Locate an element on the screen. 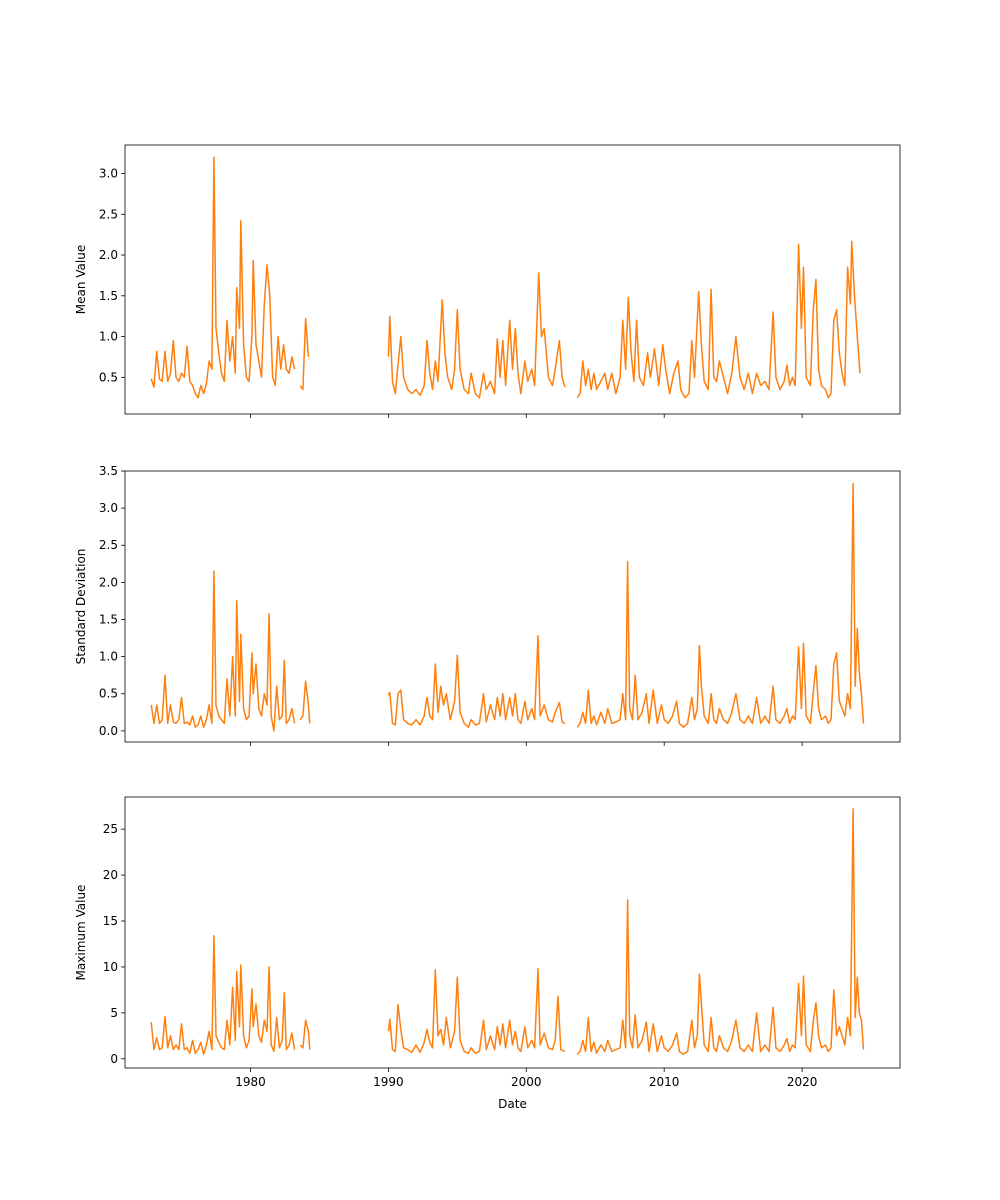 This screenshot has height=1200, width=1000. x-tick-label: 2000 is located at coordinates (526, 1082).